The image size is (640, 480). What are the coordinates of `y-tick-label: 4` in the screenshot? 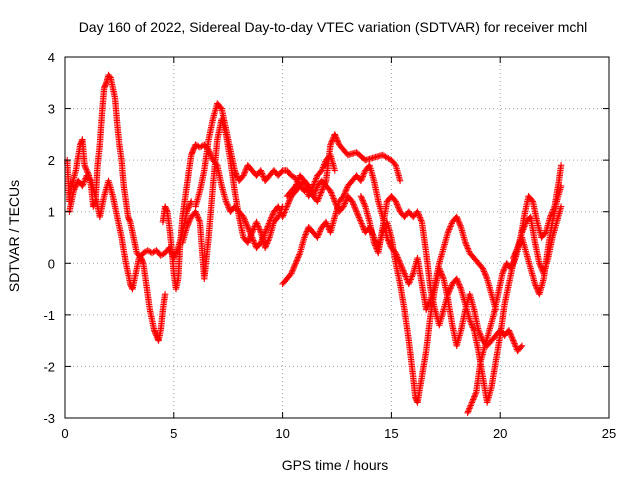 It's located at (51, 57).